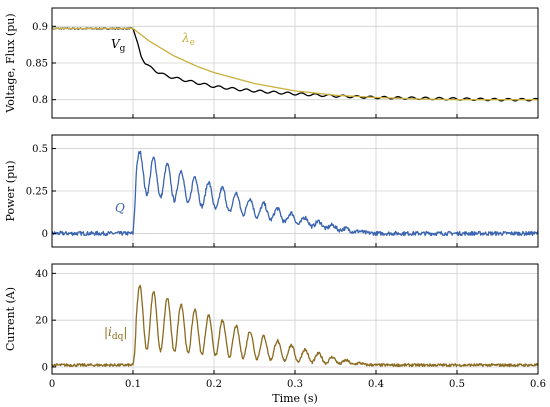  What do you see at coordinates (41, 321) in the screenshot?
I see `y-tick-label: 20` at bounding box center [41, 321].